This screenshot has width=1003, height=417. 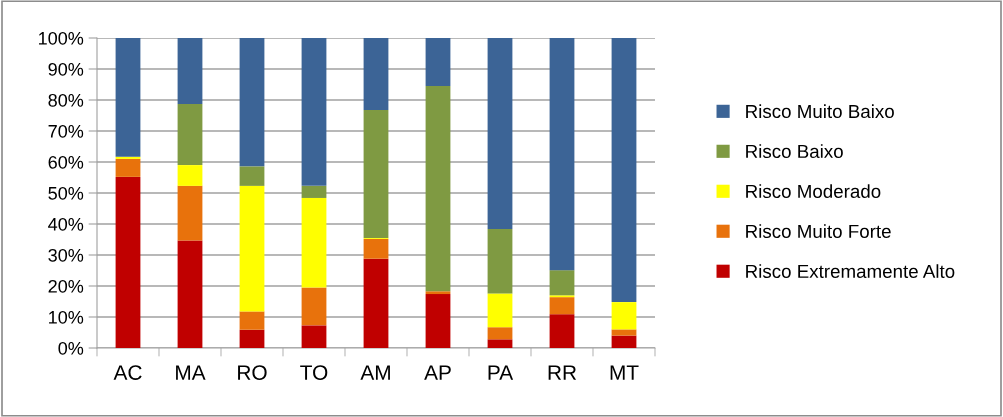 I want to click on y-tick-label: 40%, so click(x=66, y=224).